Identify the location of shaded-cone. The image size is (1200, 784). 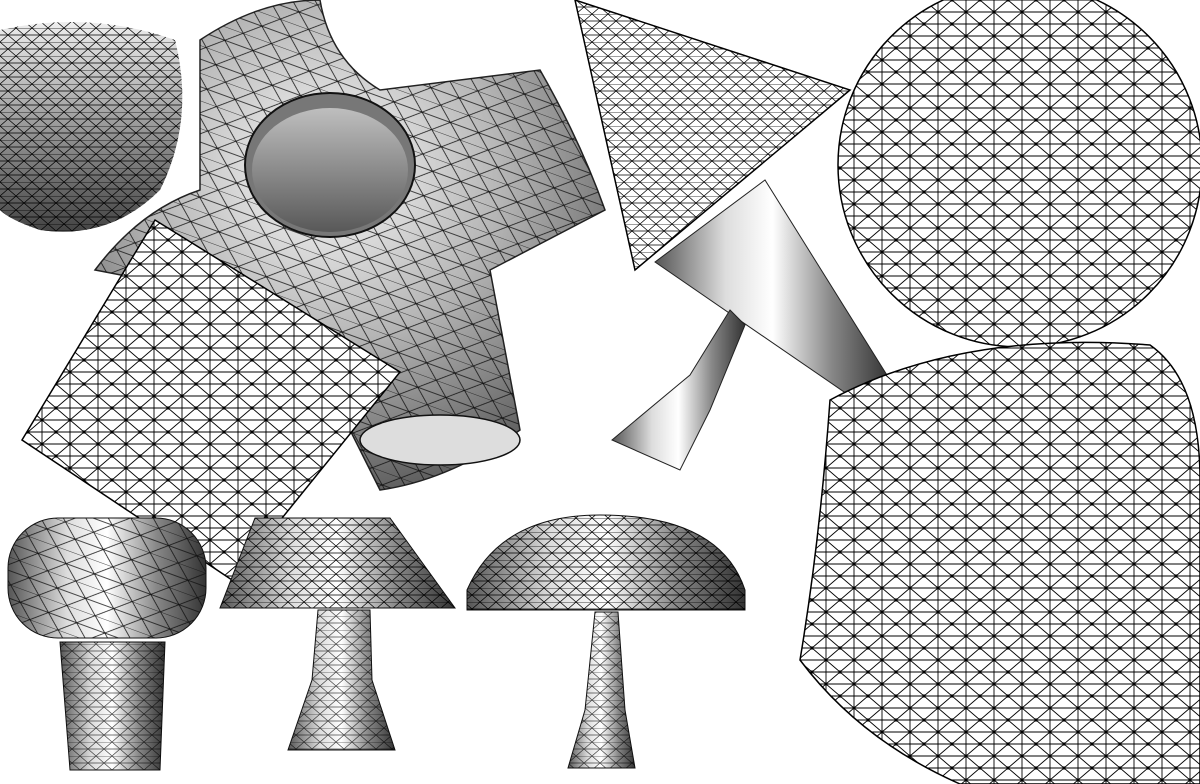
(751, 325).